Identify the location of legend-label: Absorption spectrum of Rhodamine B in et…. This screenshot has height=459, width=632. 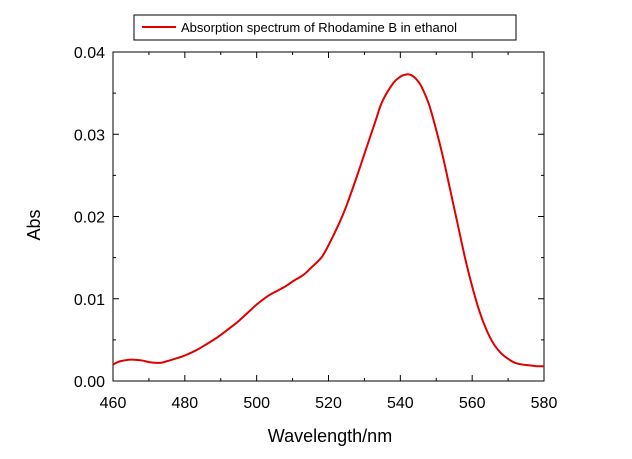
(319, 27).